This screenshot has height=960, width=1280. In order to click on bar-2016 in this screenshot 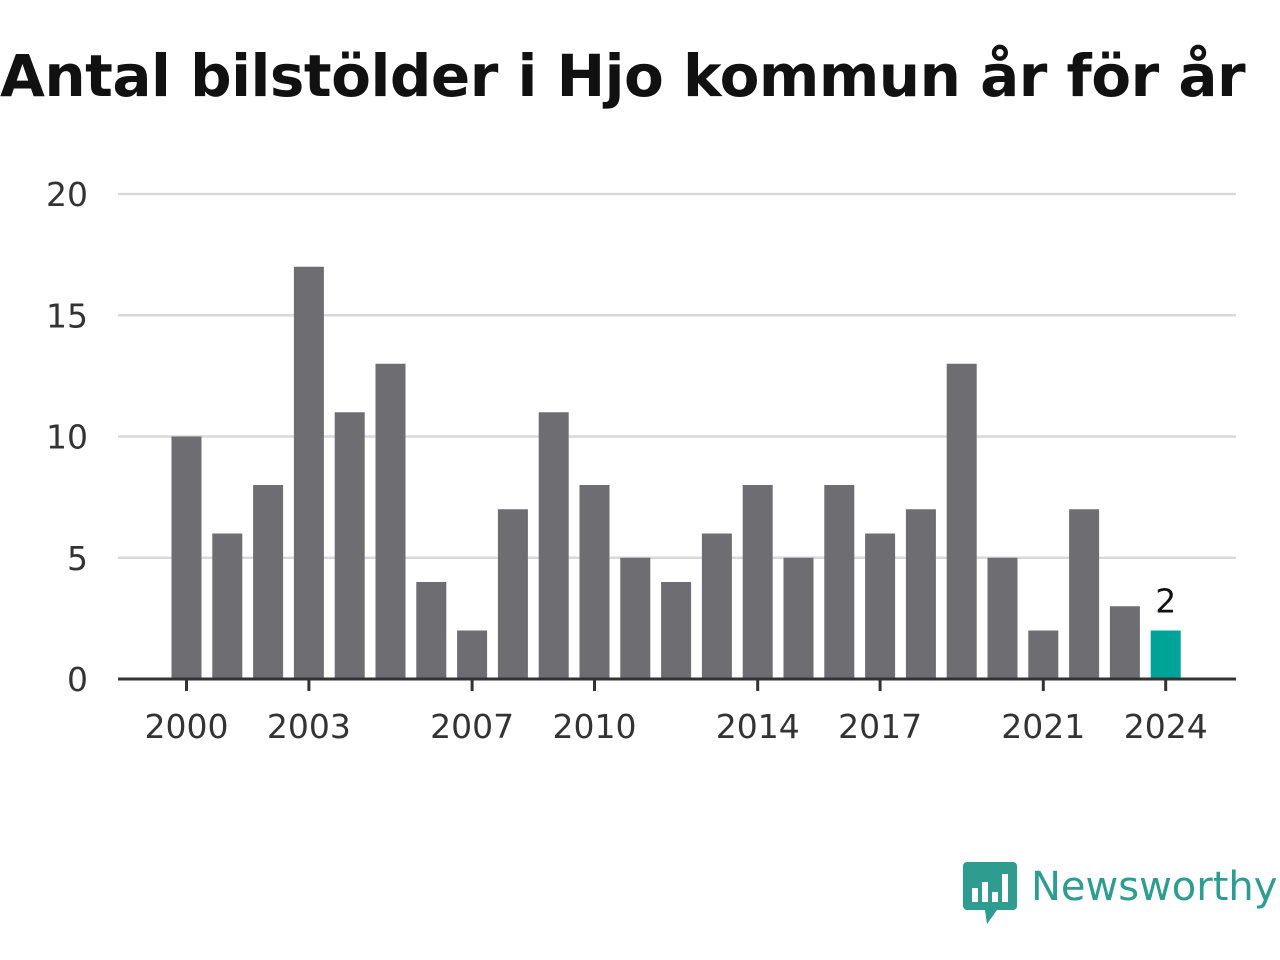, I will do `click(839, 582)`.